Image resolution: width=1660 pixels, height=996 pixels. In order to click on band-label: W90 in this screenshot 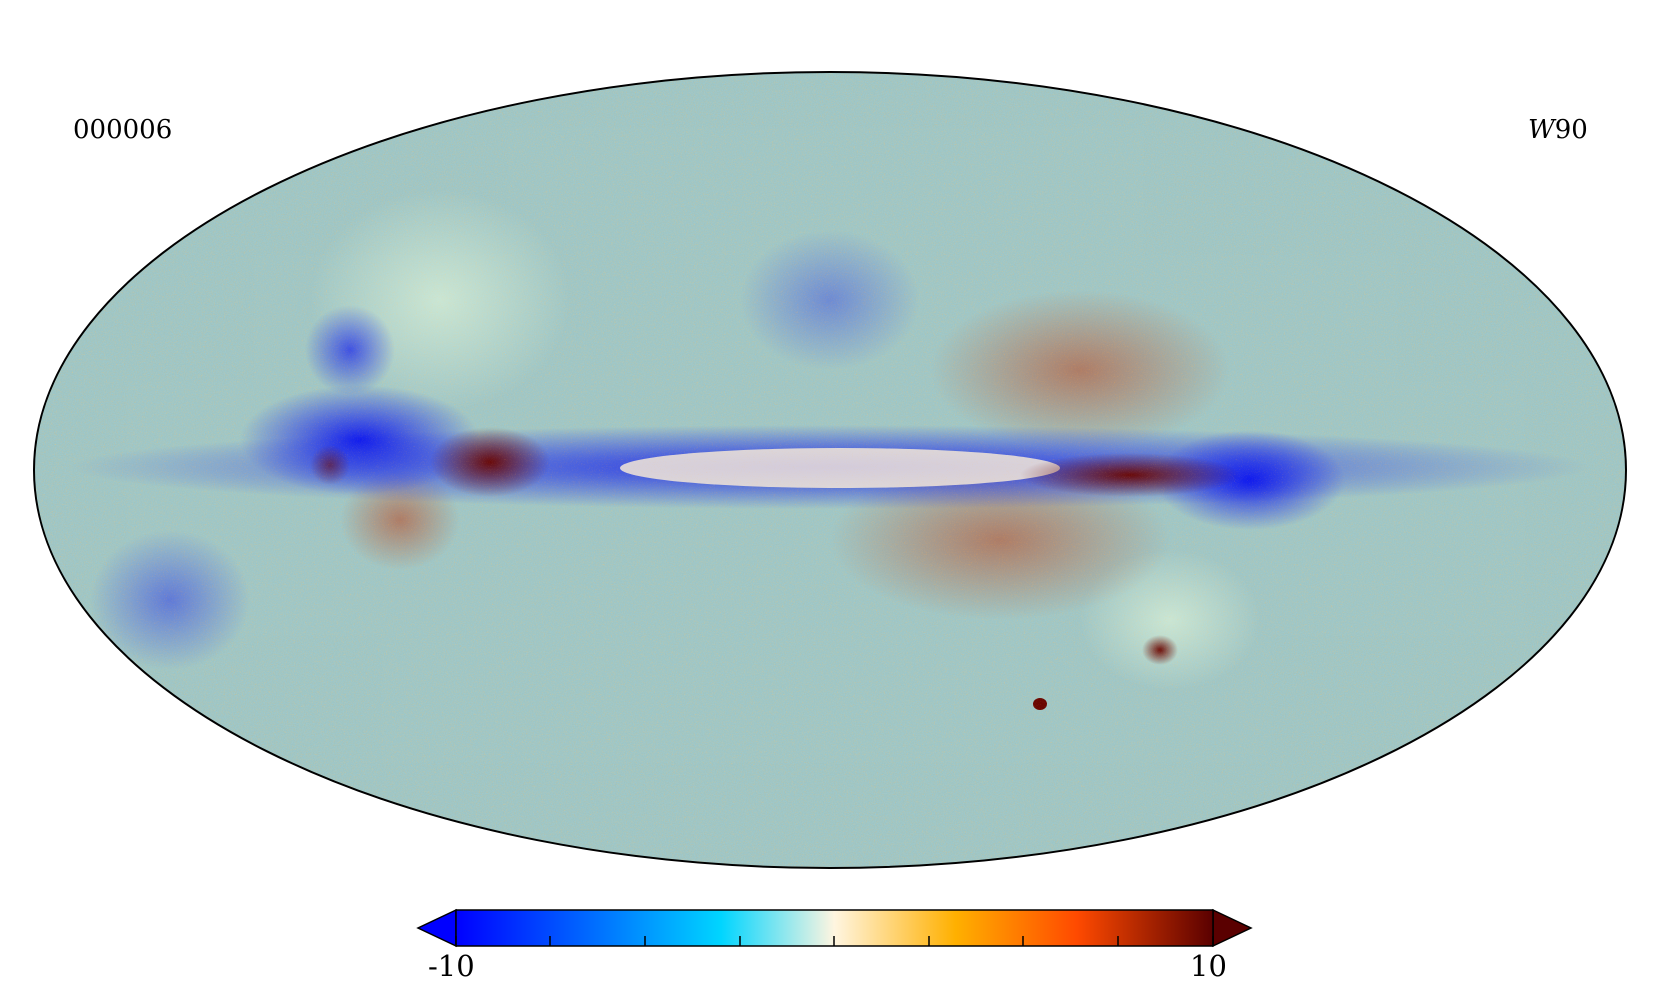, I will do `click(1558, 130)`.